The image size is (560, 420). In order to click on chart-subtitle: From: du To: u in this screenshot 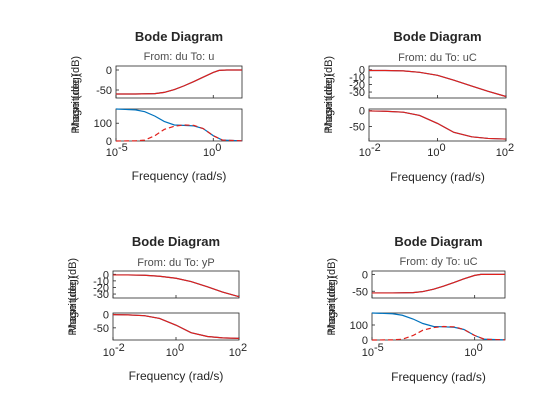, I will do `click(179, 57)`.